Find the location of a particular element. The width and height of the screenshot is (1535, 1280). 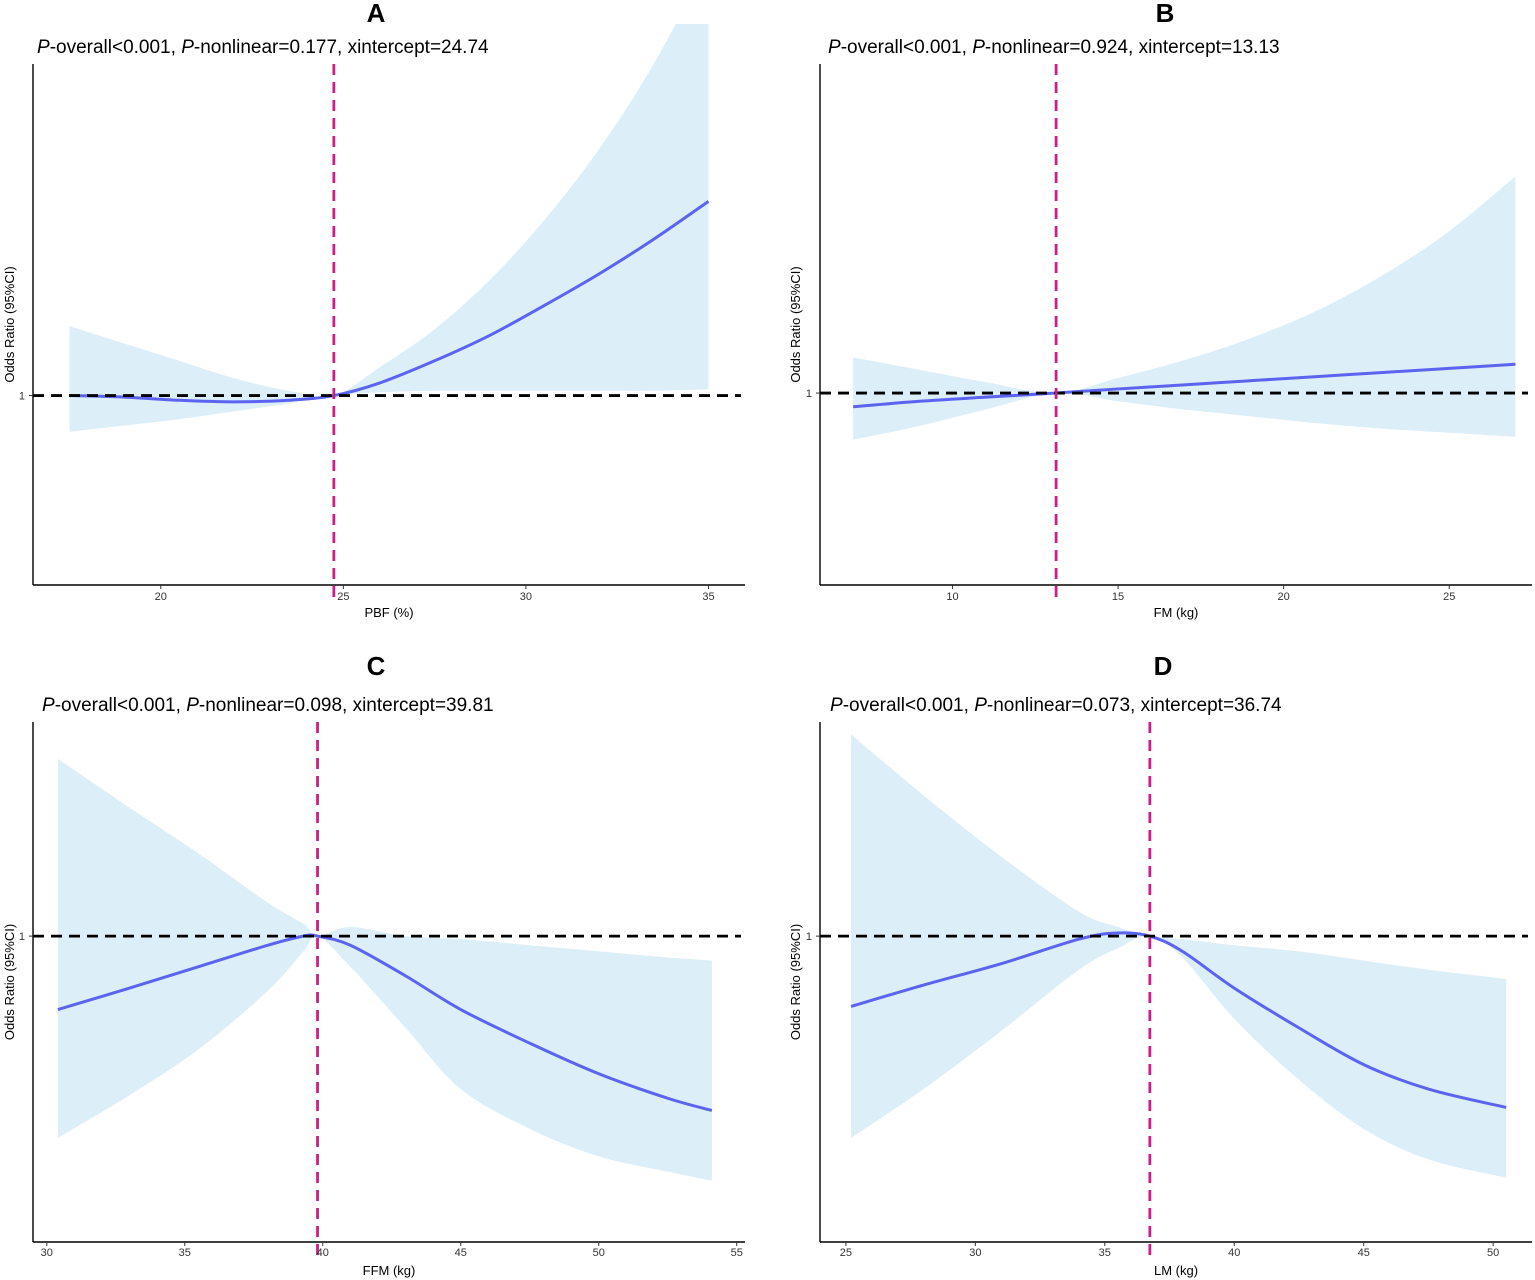

plot-area-c is located at coordinates (385, 969).